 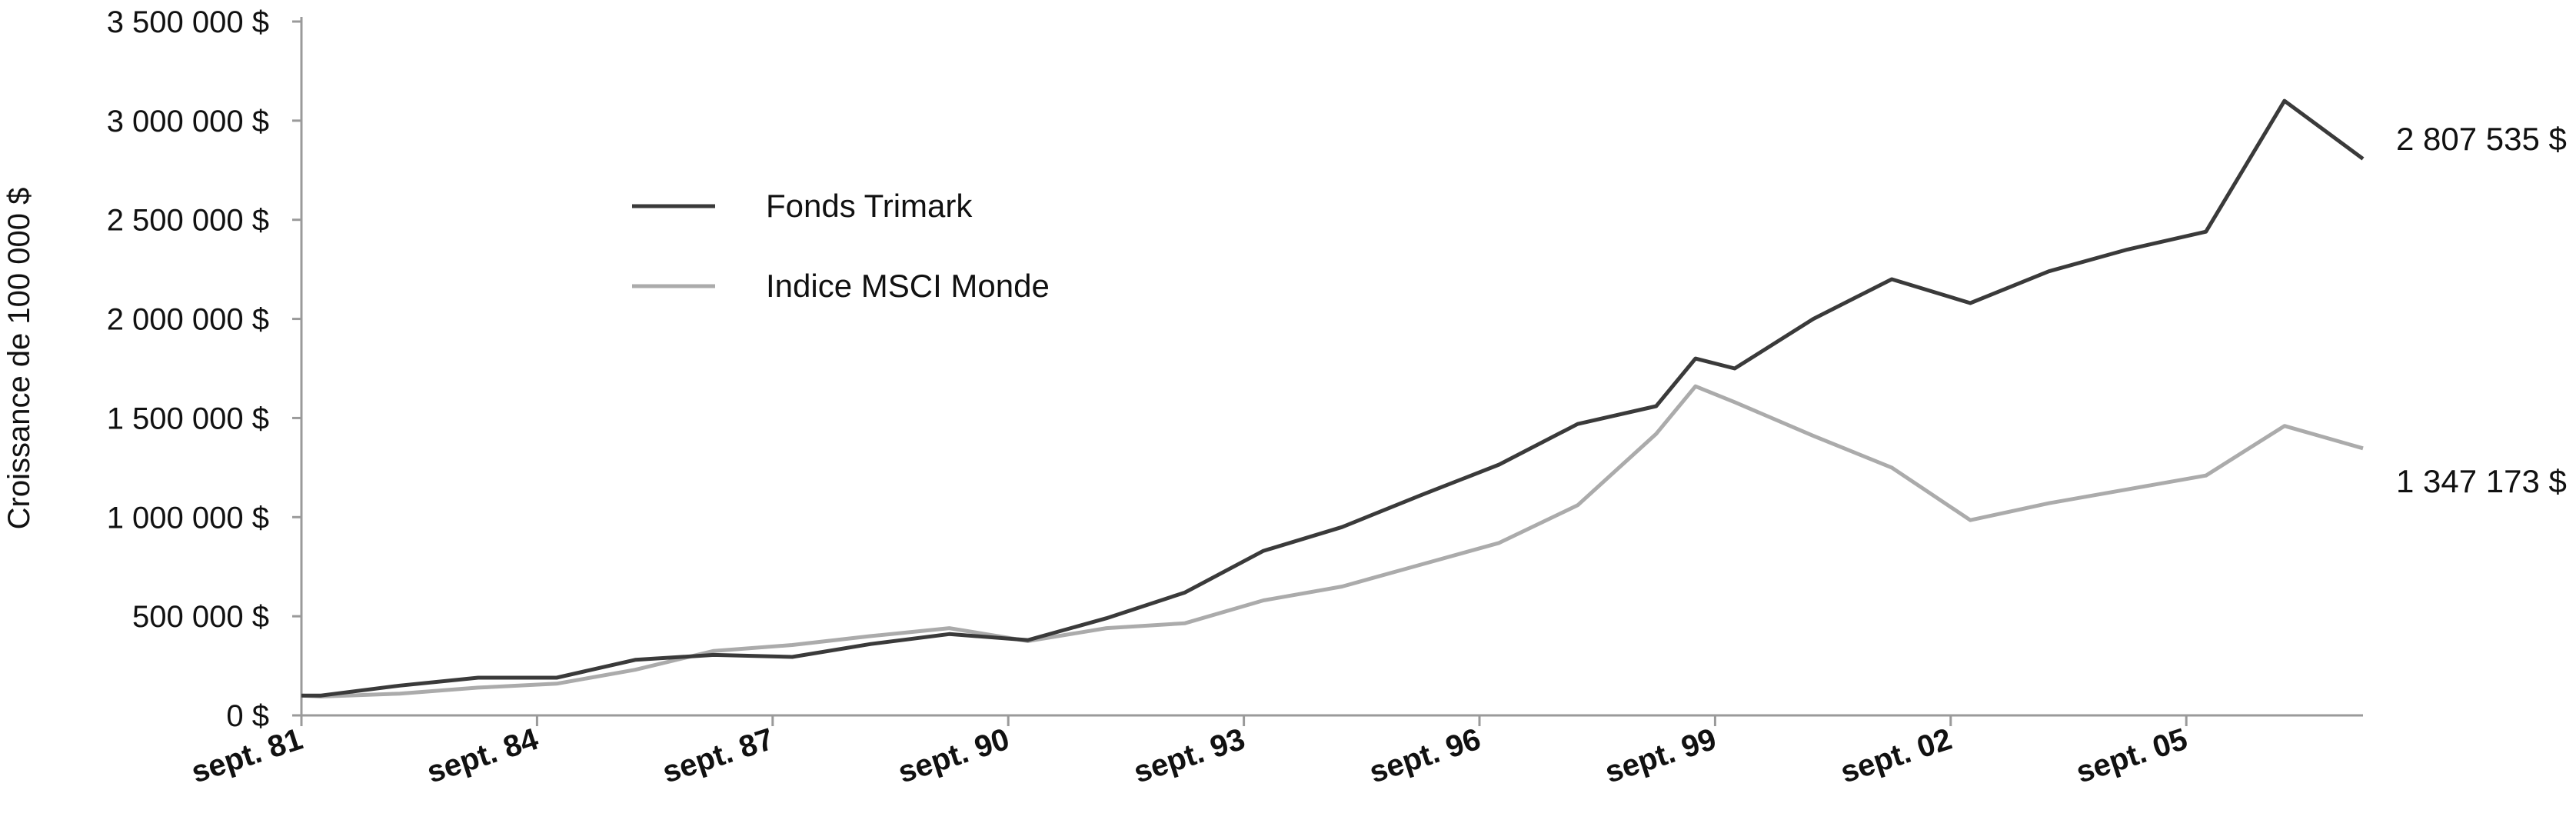 I want to click on x-tick-label: sept. 93, so click(x=1189, y=756).